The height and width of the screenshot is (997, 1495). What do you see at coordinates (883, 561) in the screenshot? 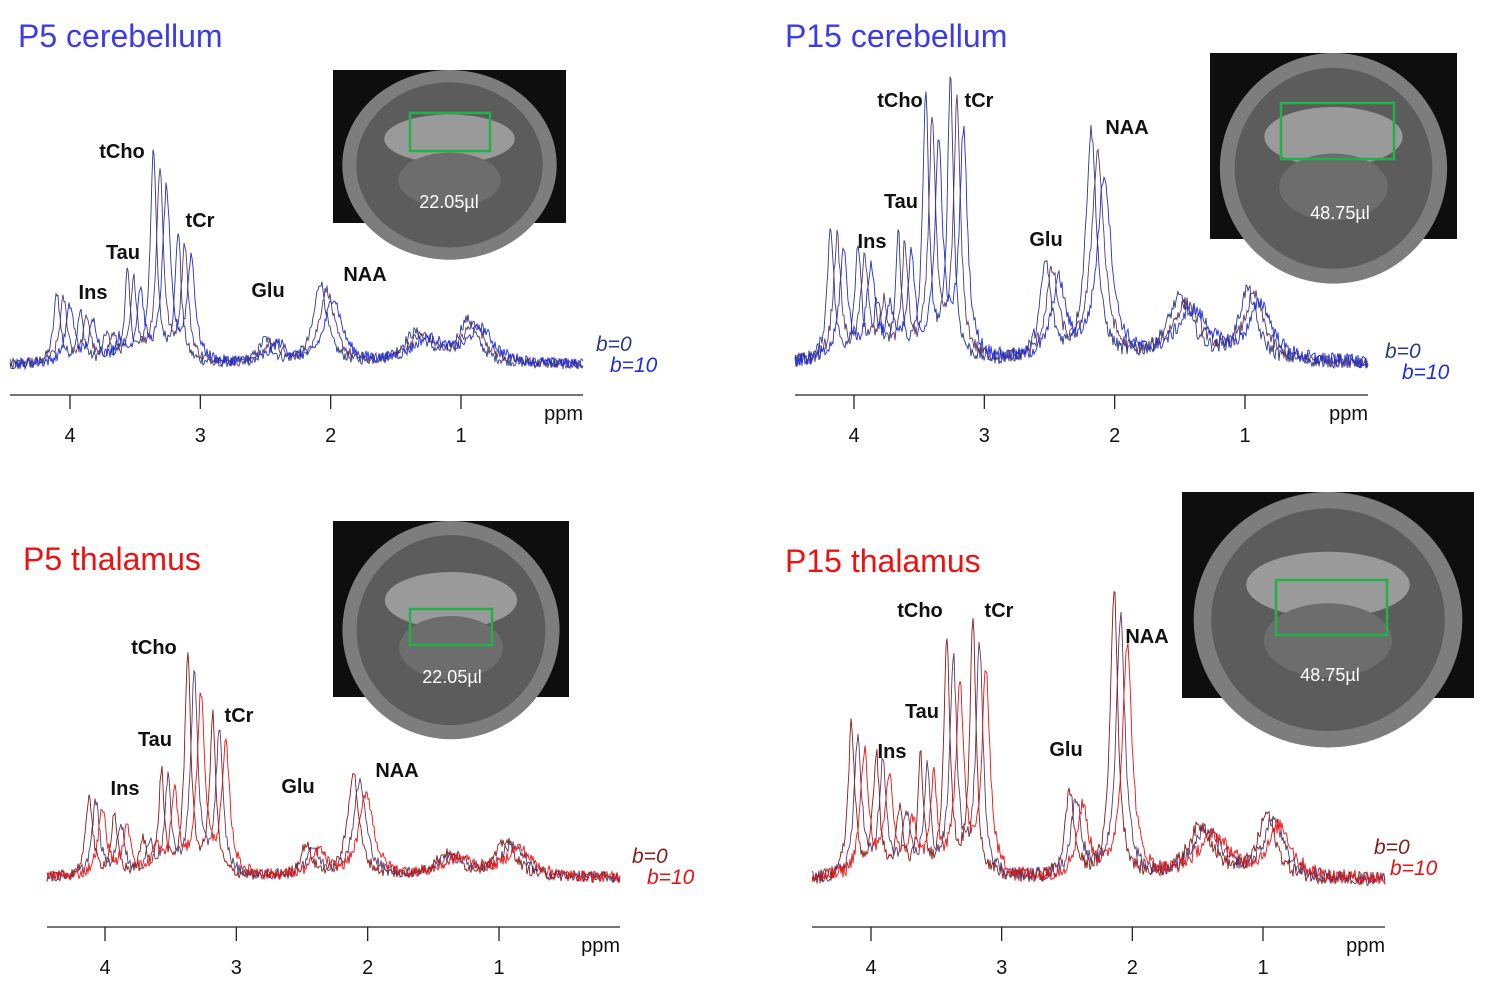
I see `panel-title: P15 thalamus` at bounding box center [883, 561].